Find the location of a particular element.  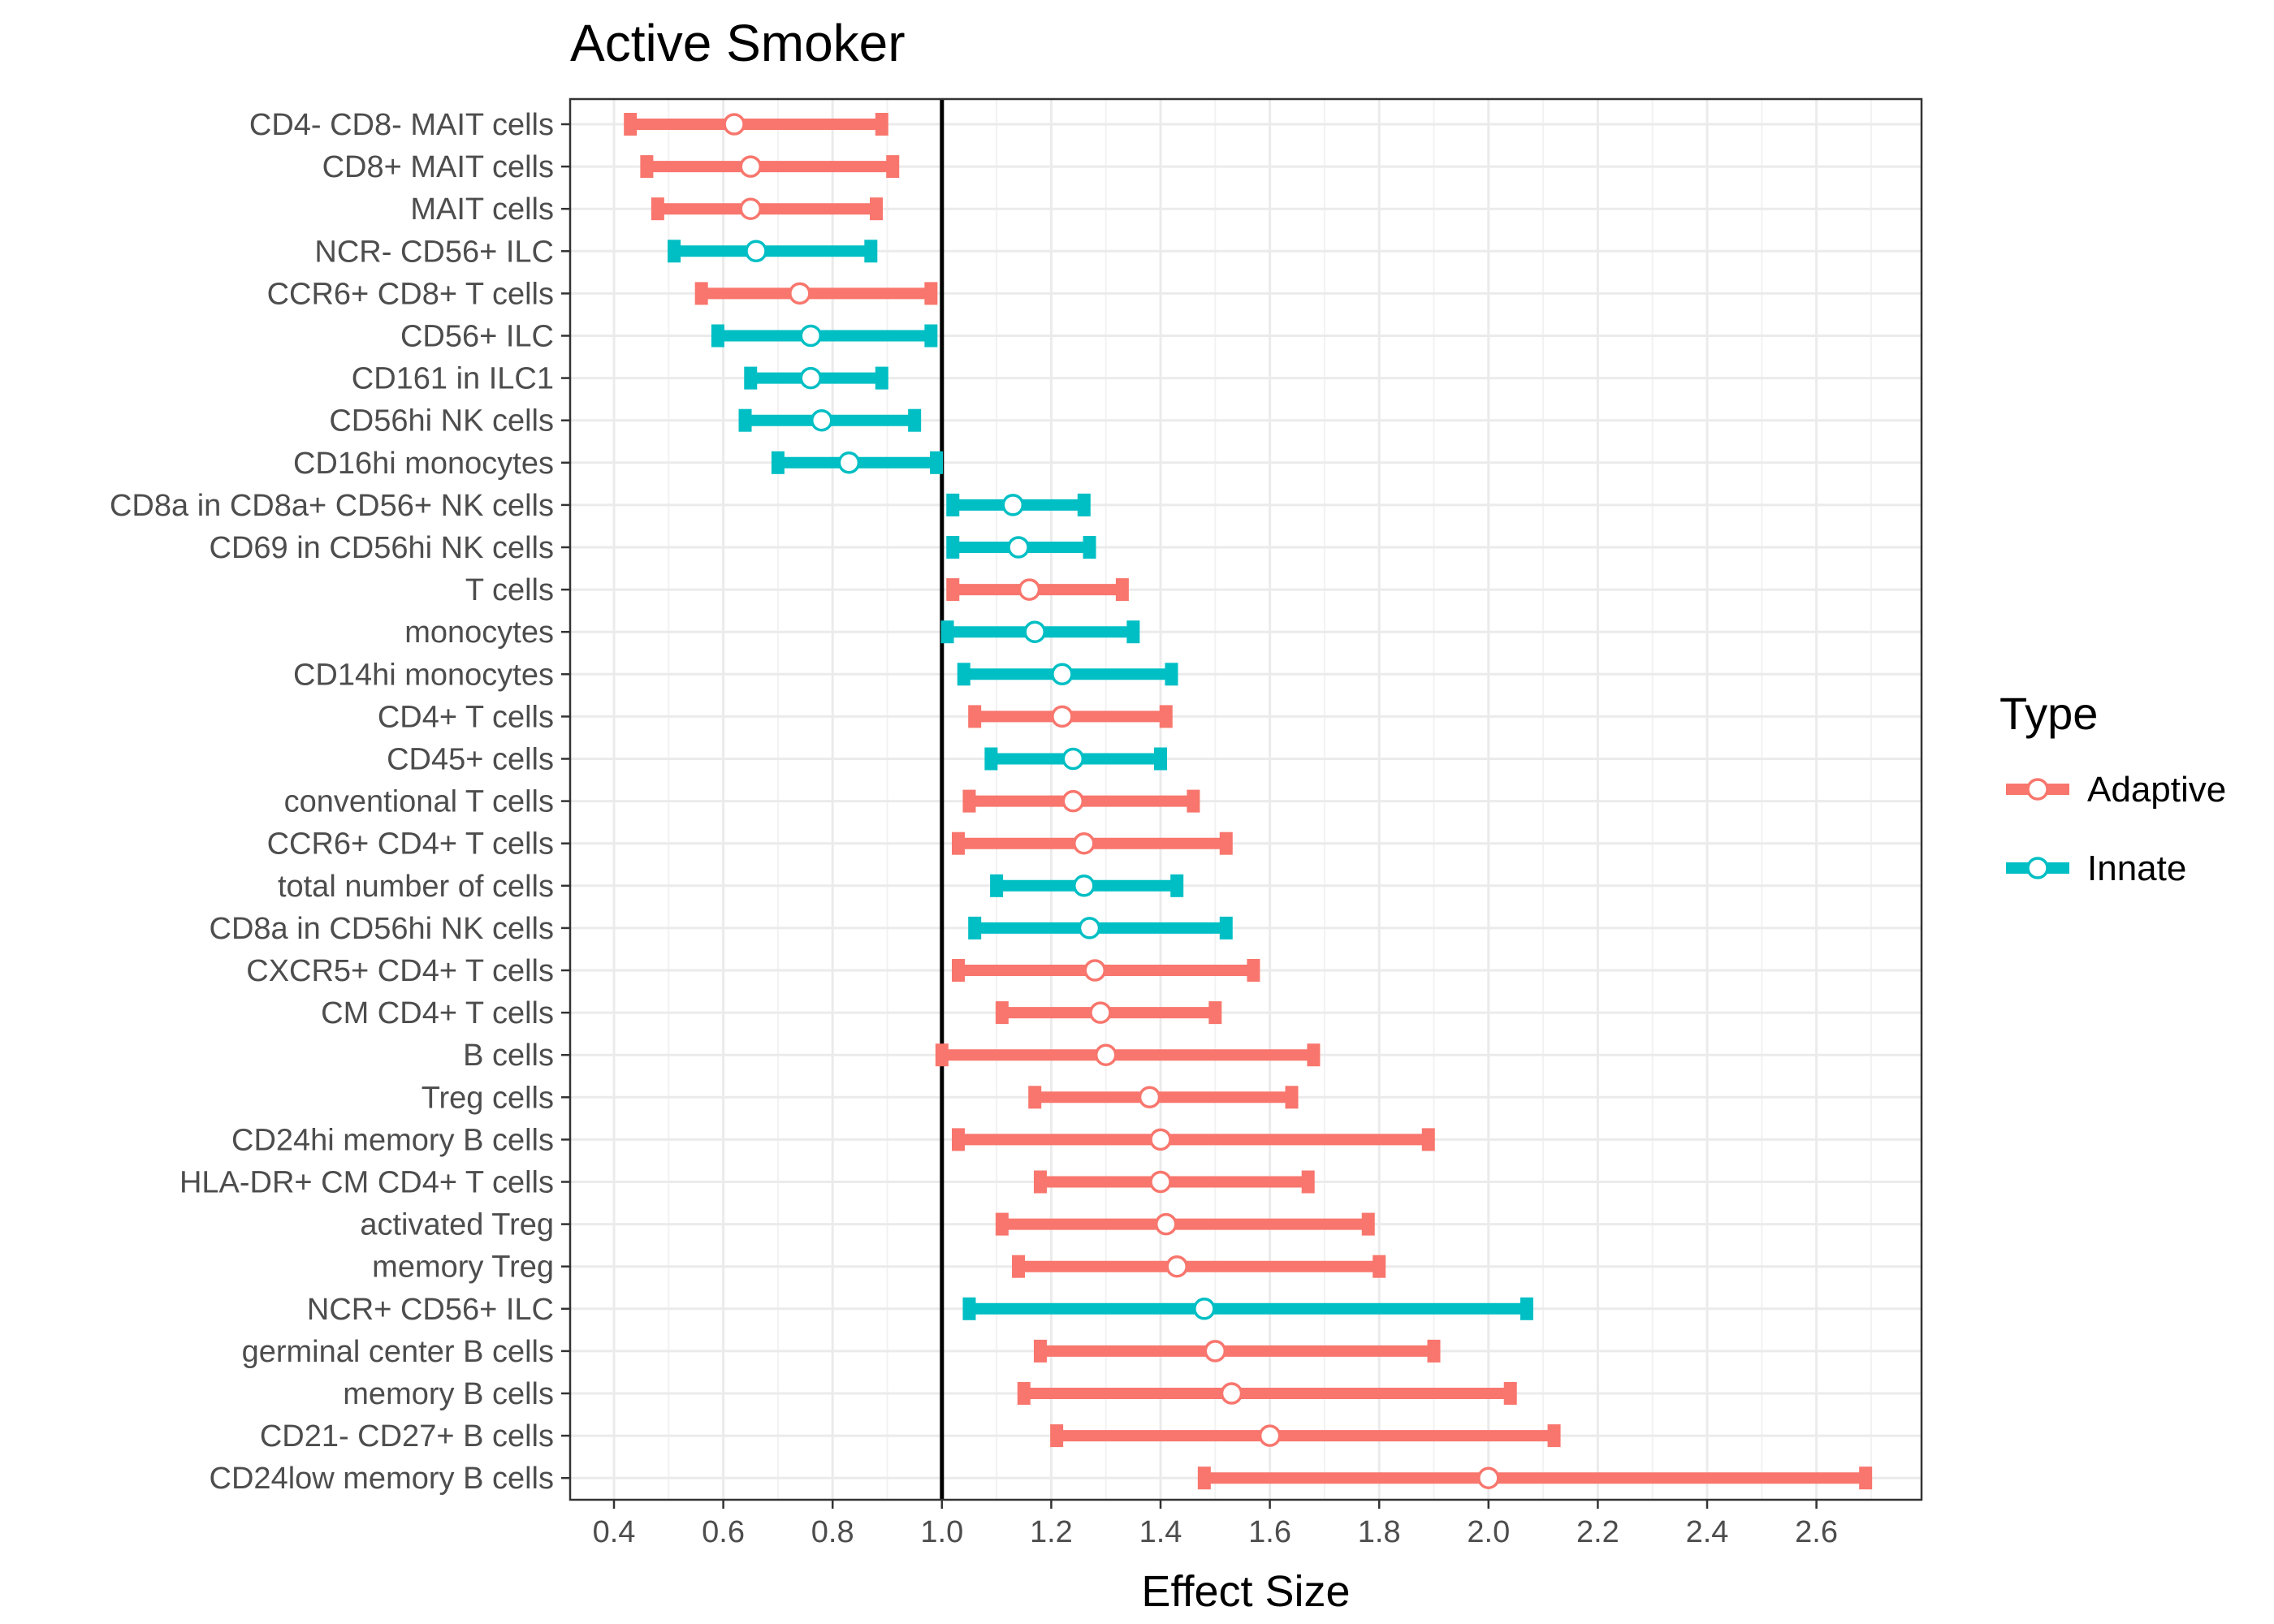

legend-item: Innate is located at coordinates (2096, 868).